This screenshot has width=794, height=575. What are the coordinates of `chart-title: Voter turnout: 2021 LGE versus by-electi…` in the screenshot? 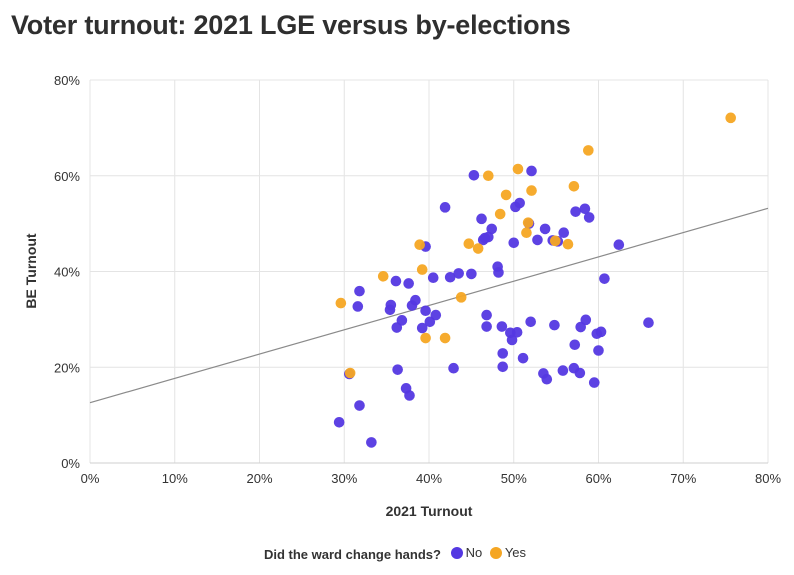 It's located at (291, 25).